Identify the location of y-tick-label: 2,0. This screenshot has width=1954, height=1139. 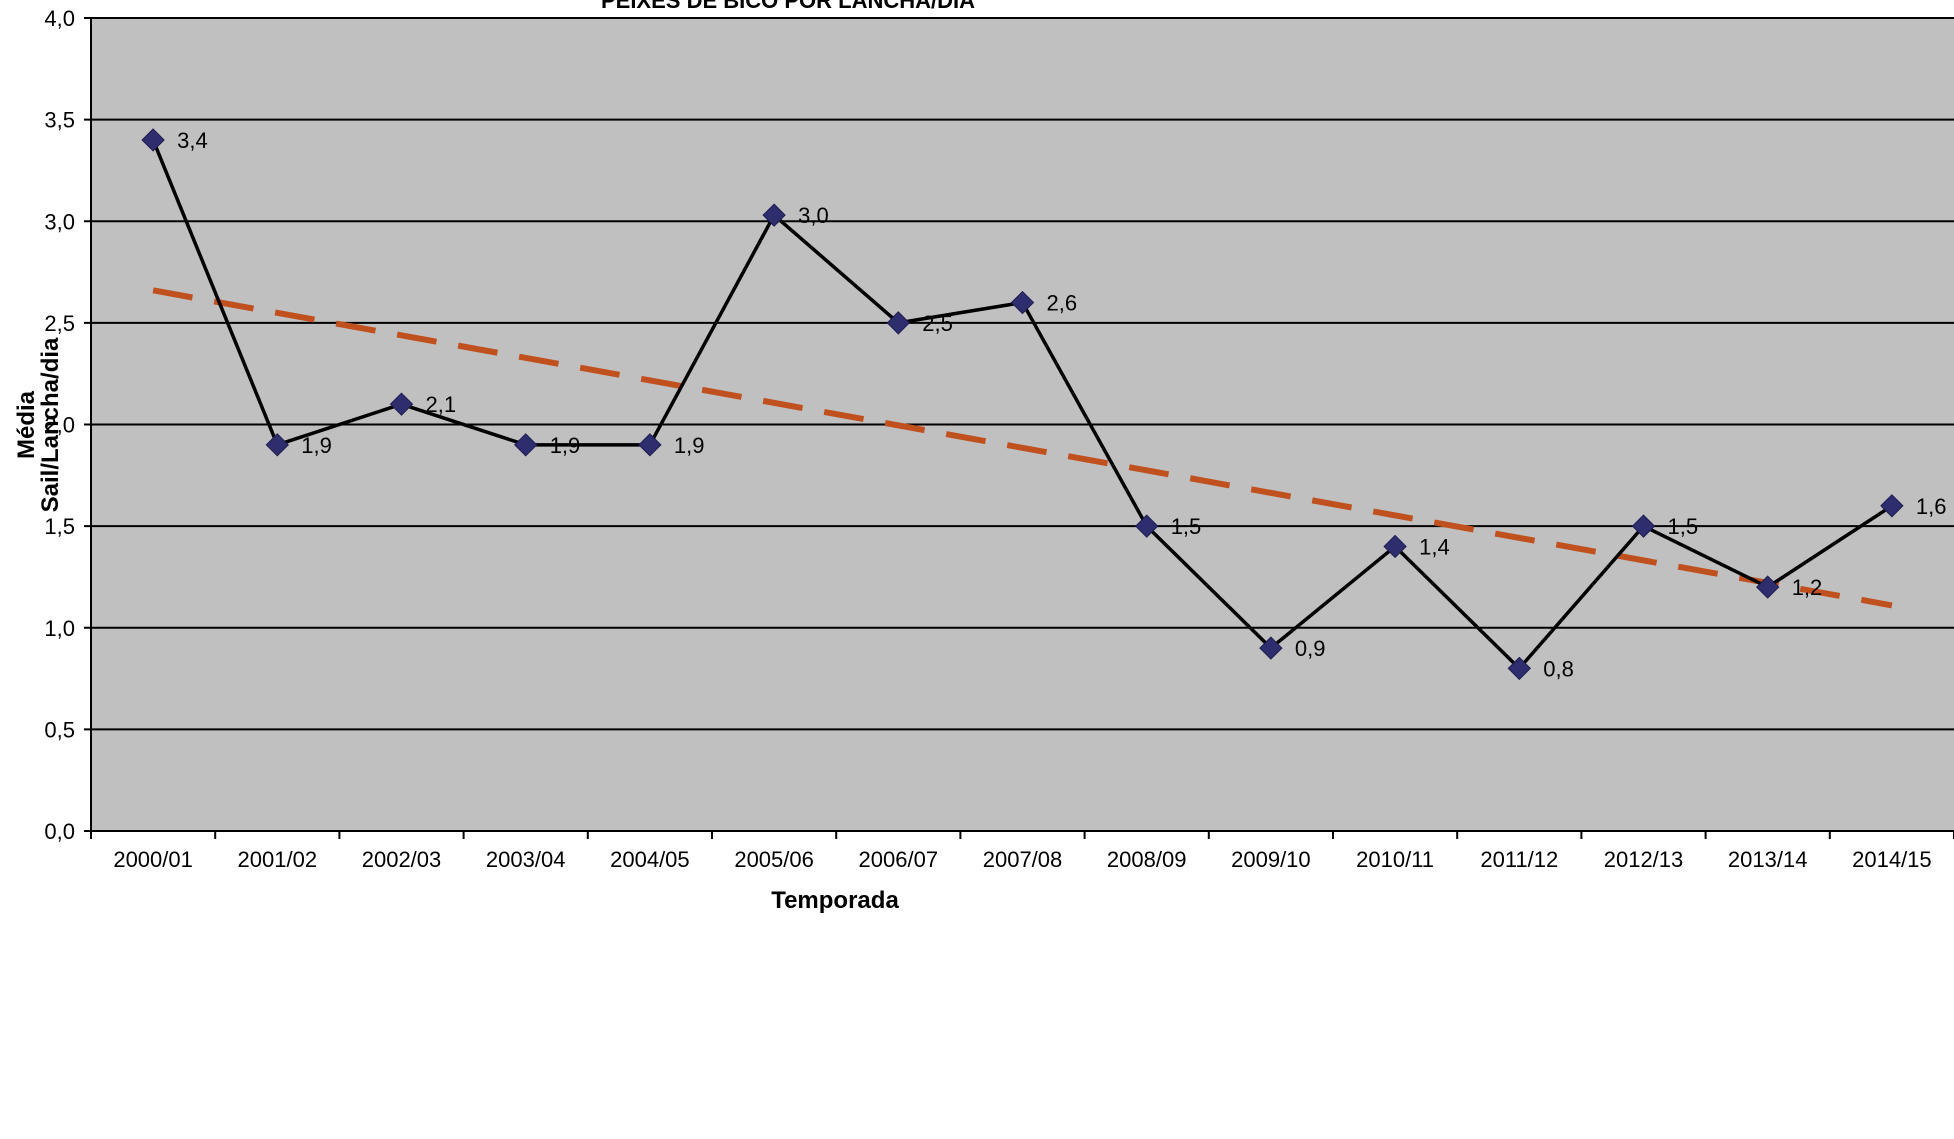
(59, 425).